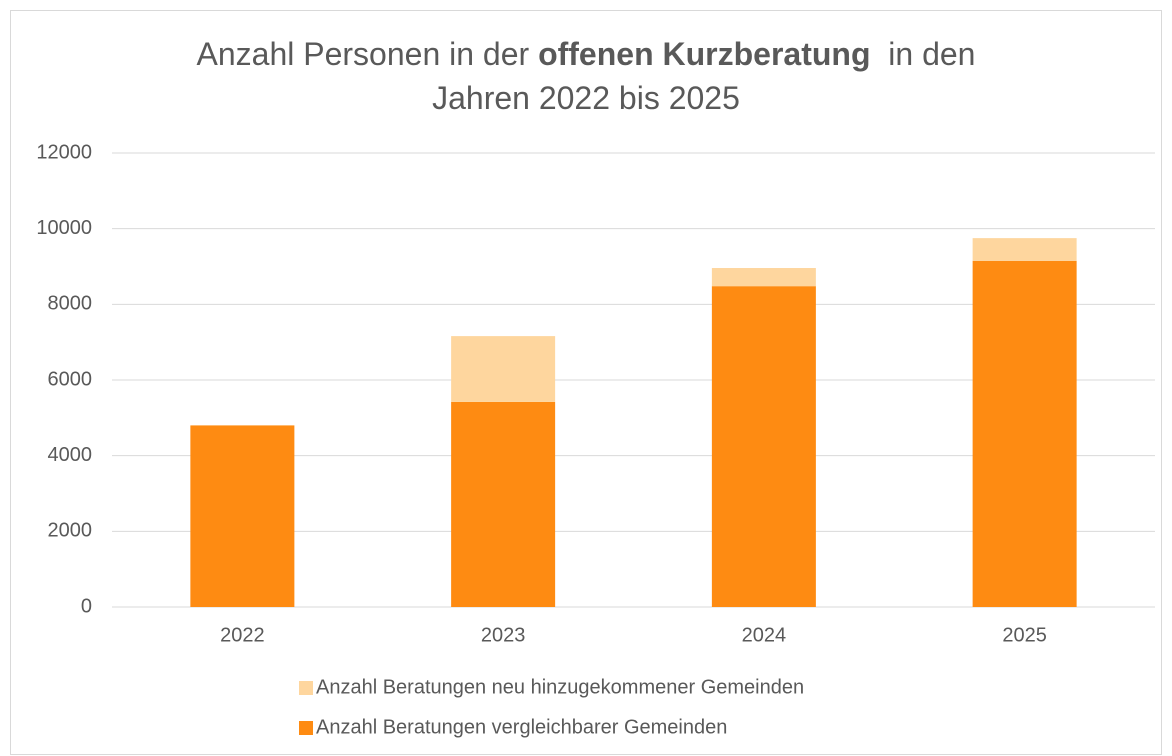 This screenshot has width=1172, height=756. Describe the element at coordinates (1024, 635) in the screenshot. I see `x-tick-label: 2025` at that location.